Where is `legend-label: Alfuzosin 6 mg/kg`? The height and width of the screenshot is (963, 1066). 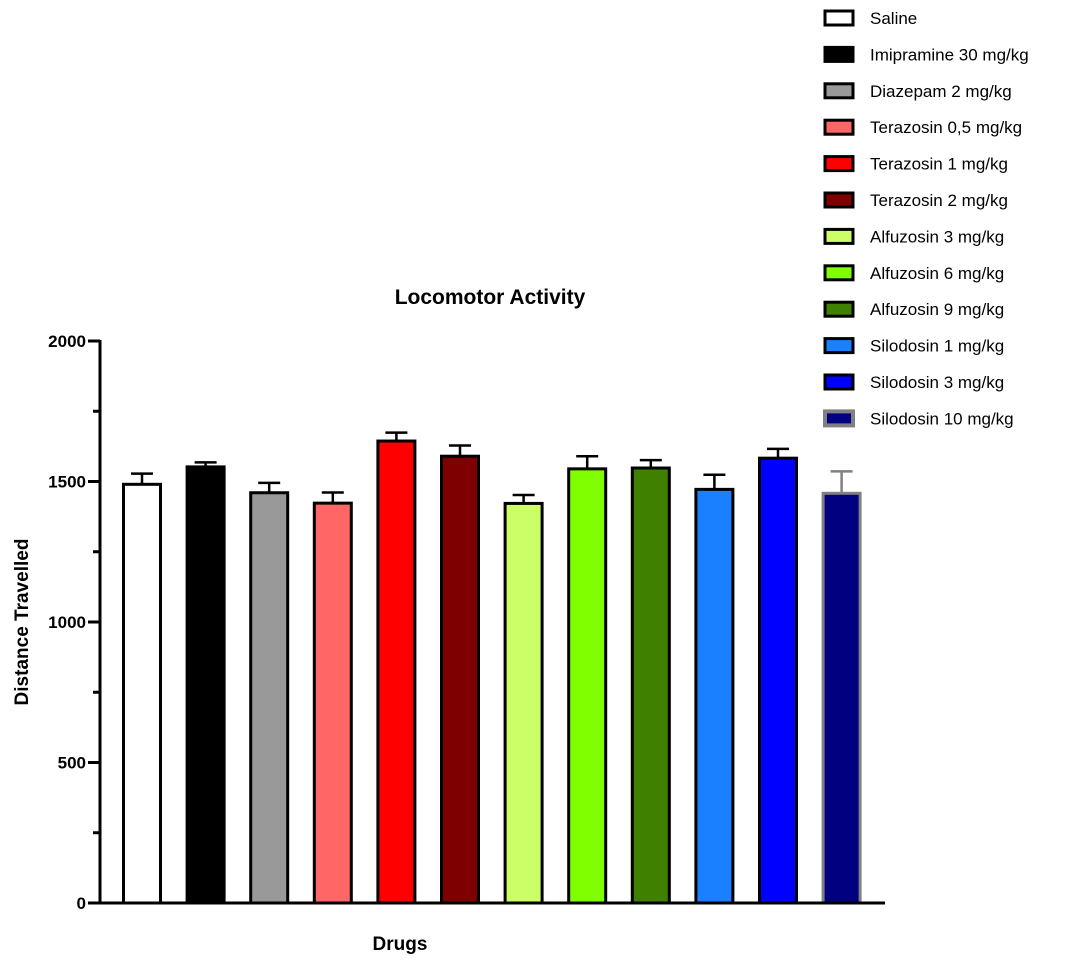 legend-label: Alfuzosin 6 mg/kg is located at coordinates (937, 273).